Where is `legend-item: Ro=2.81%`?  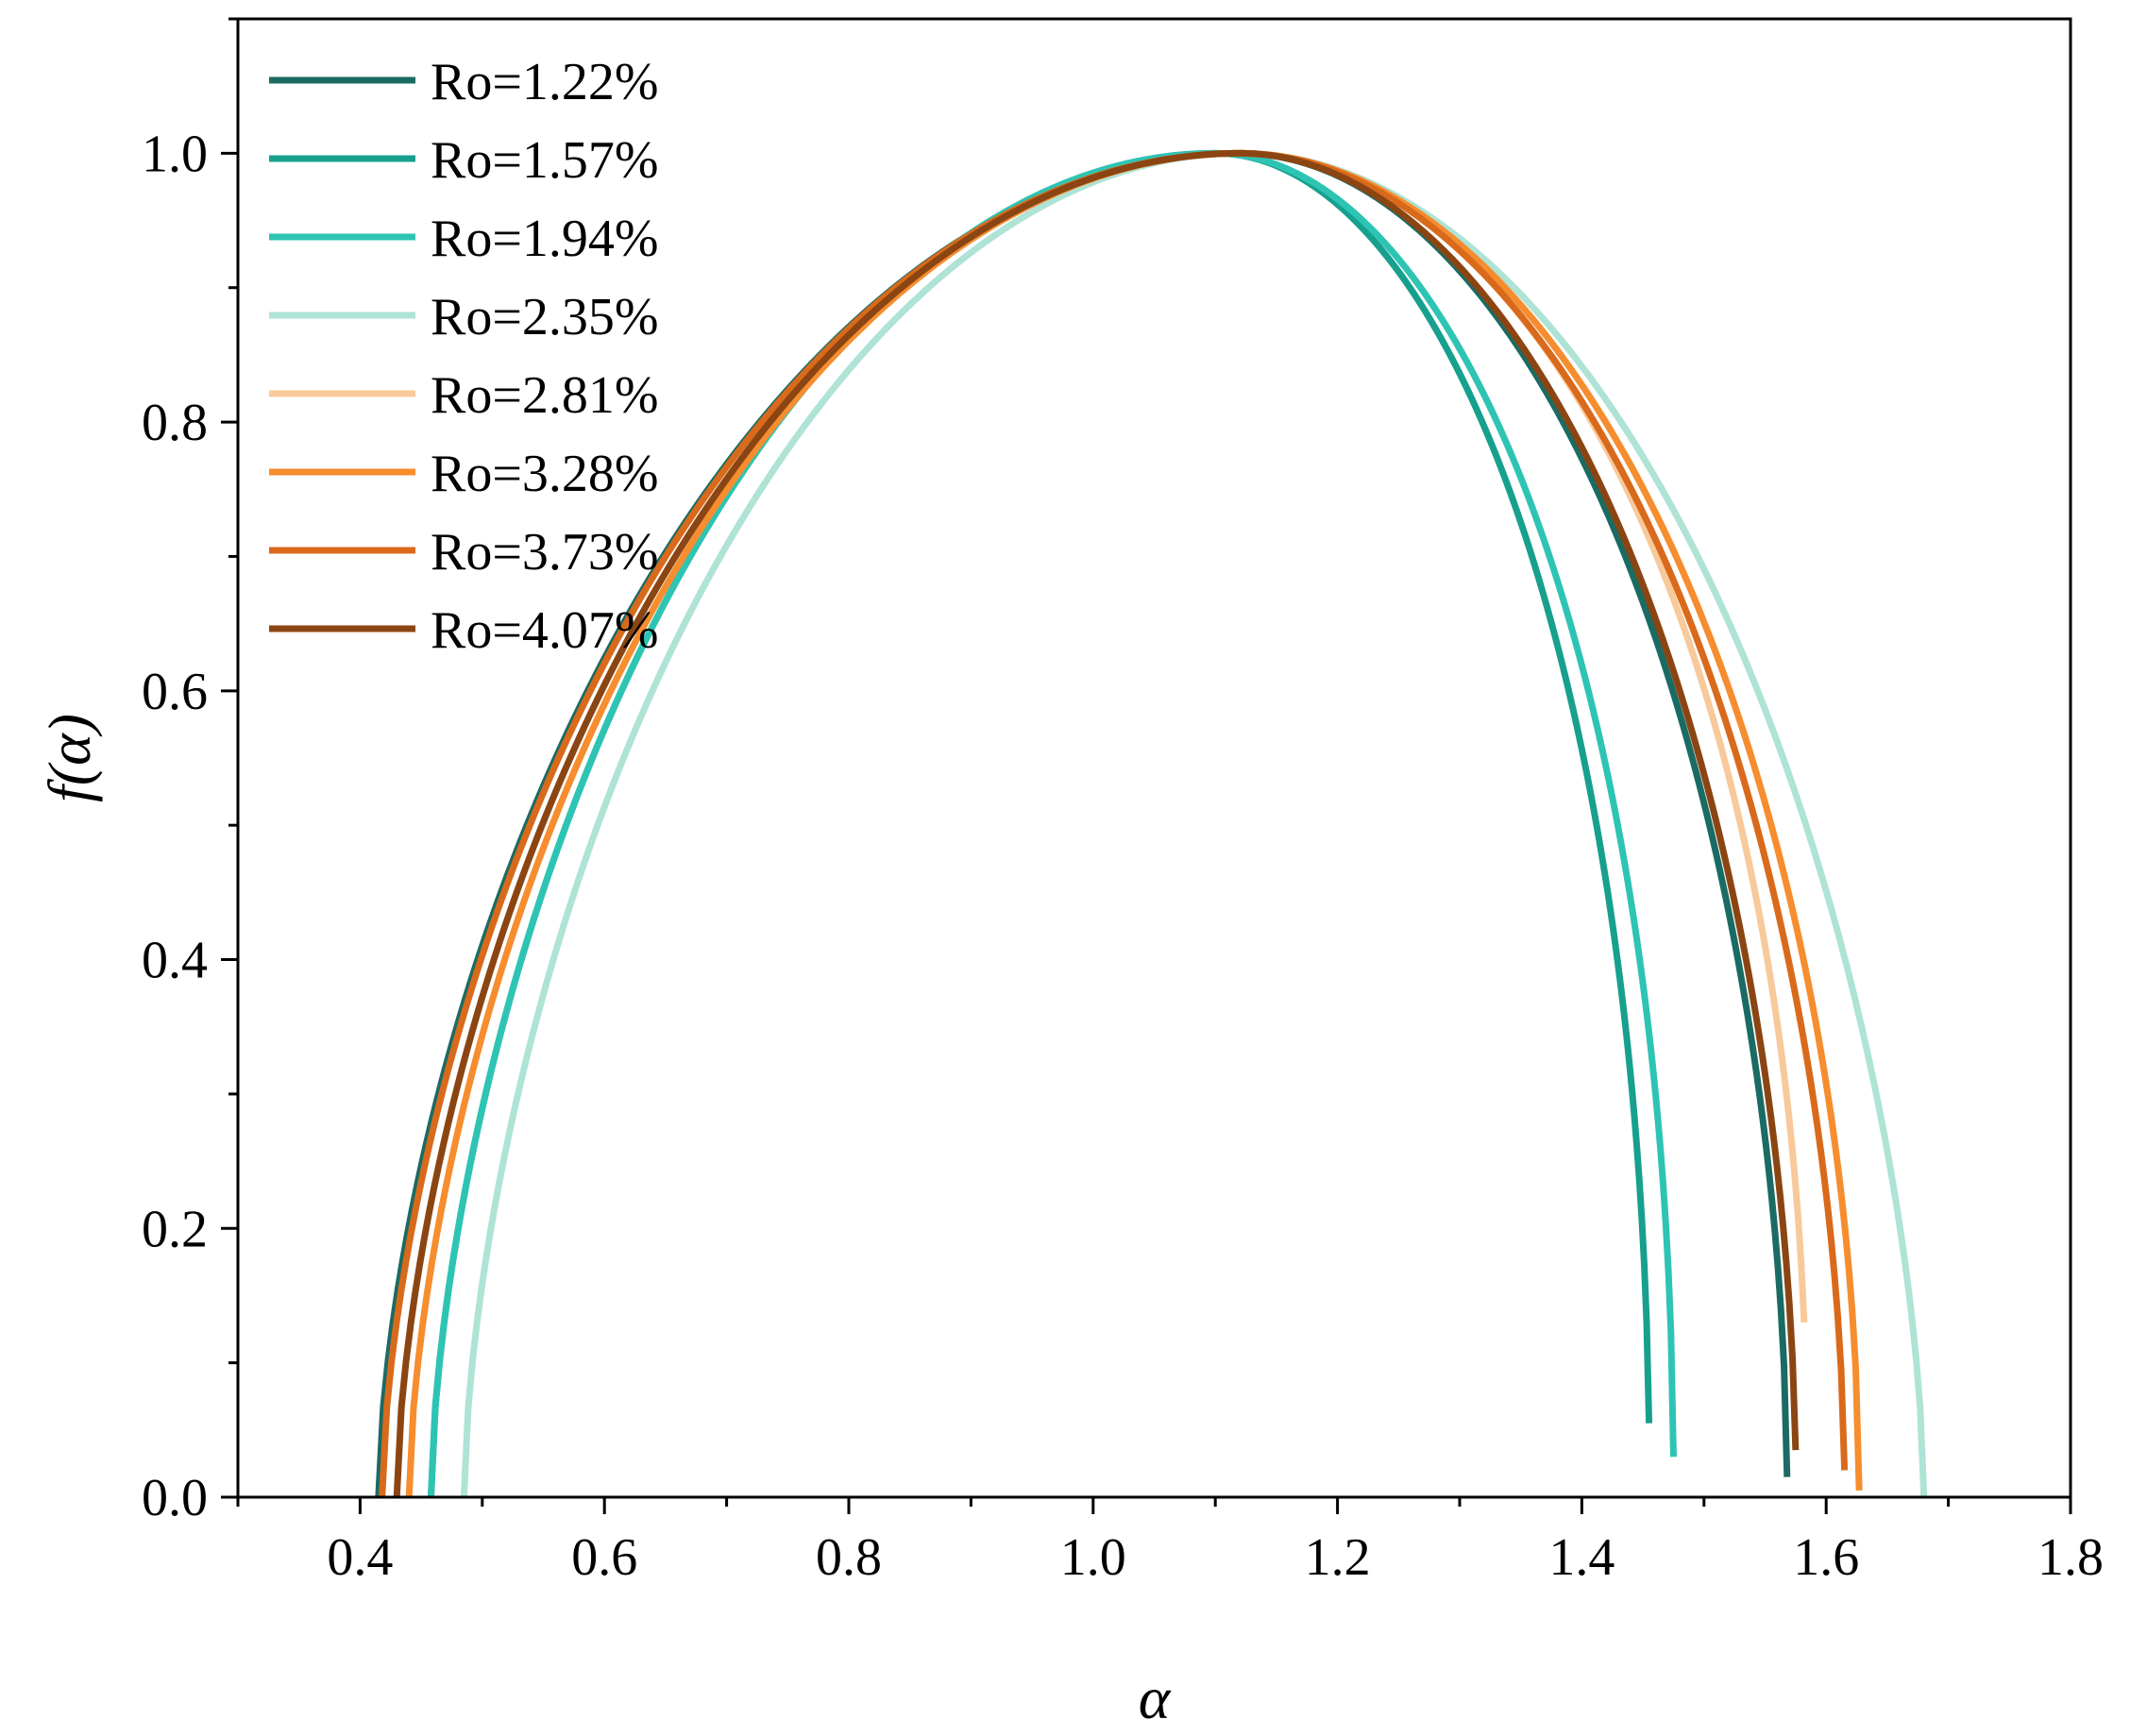
legend-item: Ro=2.81% is located at coordinates (464, 396).